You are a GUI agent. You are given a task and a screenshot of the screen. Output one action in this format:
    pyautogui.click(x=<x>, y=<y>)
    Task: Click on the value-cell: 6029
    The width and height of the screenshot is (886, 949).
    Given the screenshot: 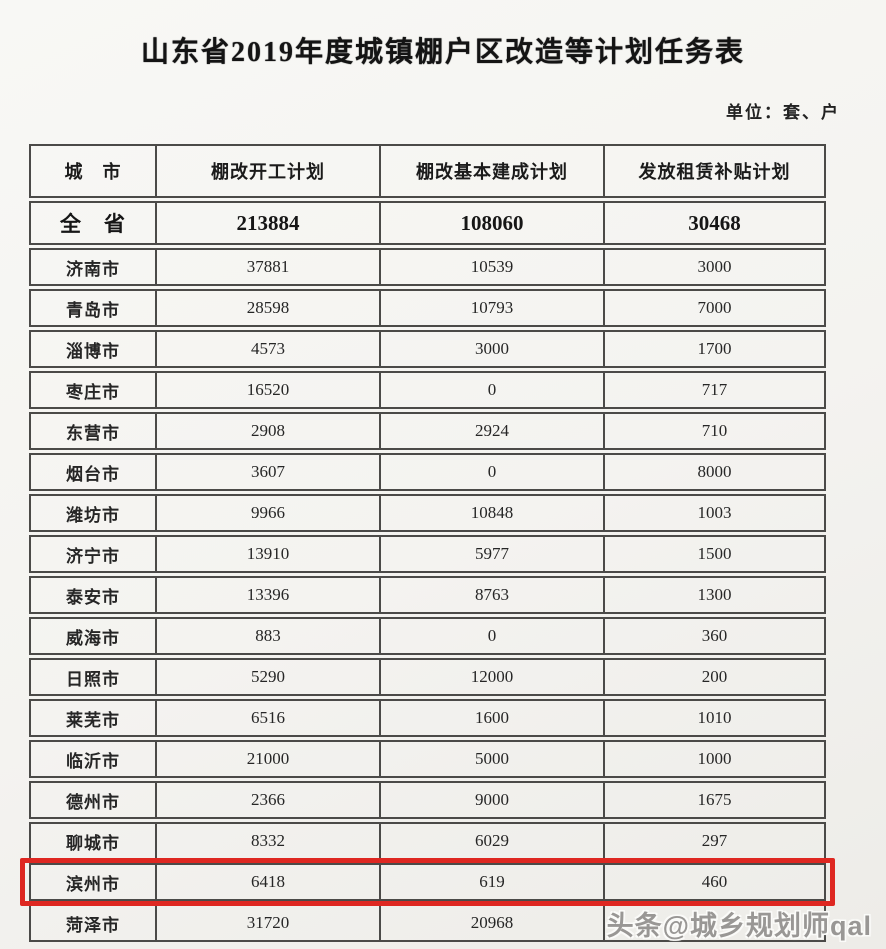 What is the action you would take?
    pyautogui.click(x=492, y=841)
    